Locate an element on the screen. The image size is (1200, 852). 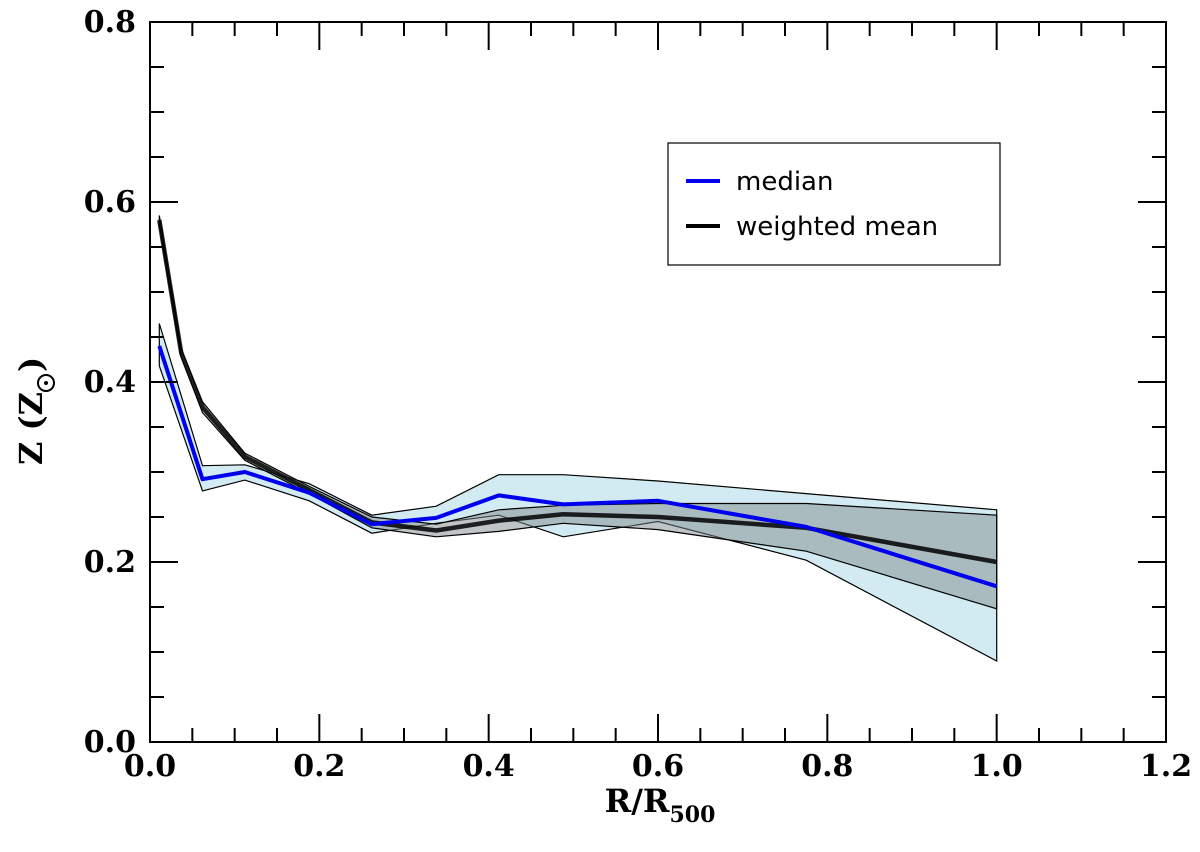
y-tick-label: 0.0 is located at coordinates (110, 742).